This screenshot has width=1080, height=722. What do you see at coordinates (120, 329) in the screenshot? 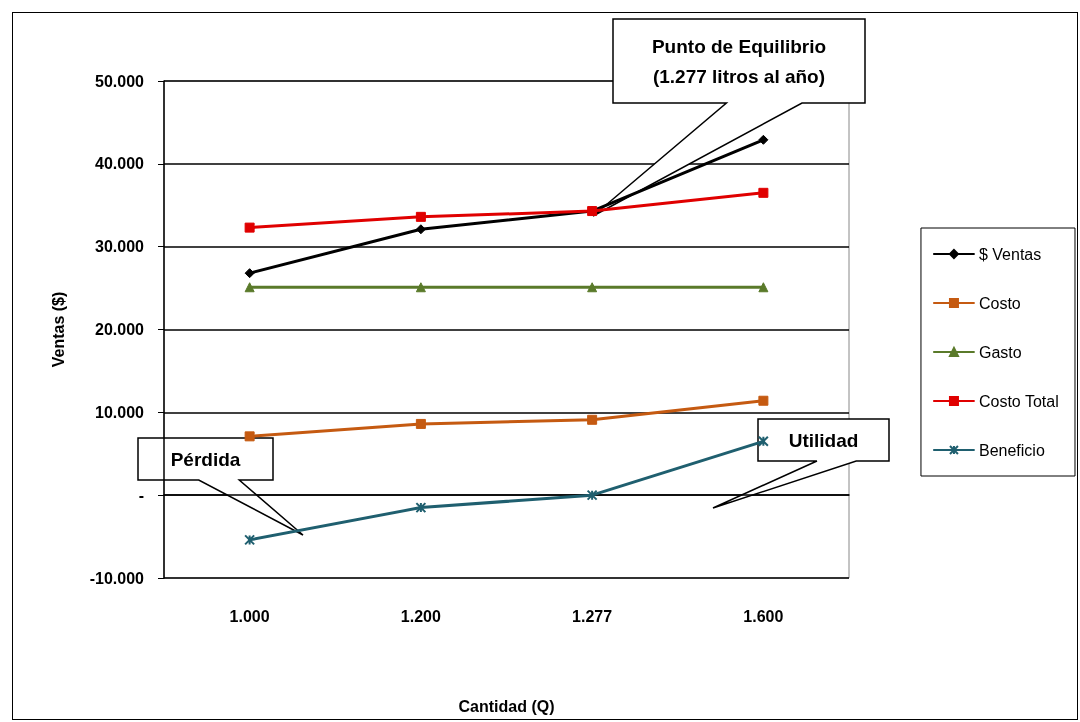
I see `y-tick-label: 20.000` at bounding box center [120, 329].